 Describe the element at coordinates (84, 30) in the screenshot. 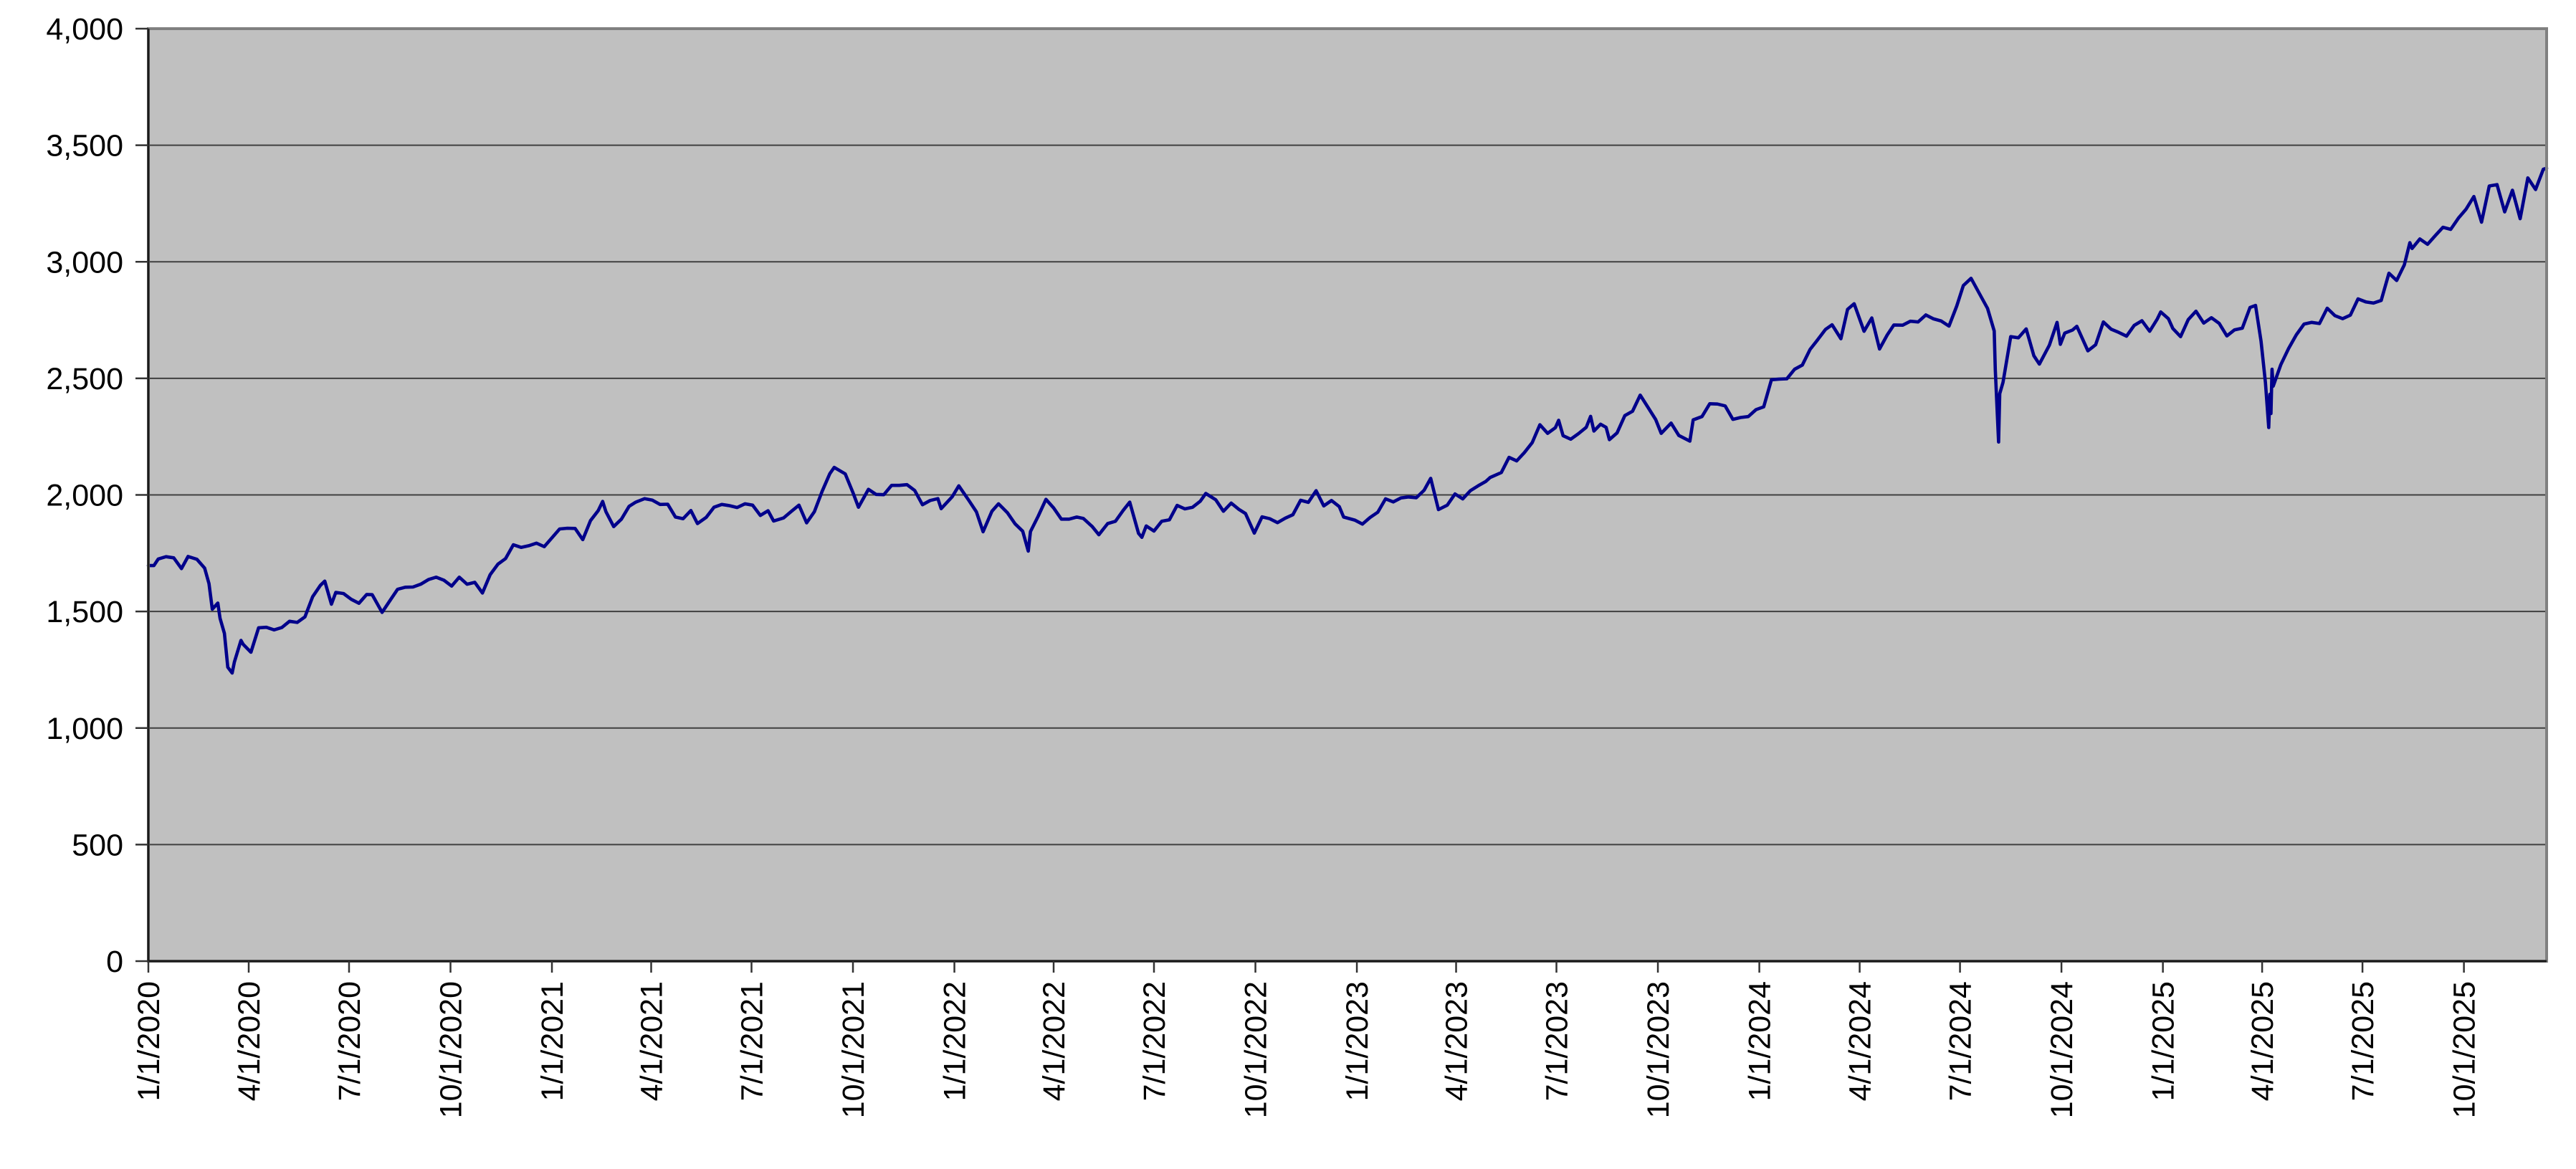

I see `y-axis-label: 4,000` at that location.